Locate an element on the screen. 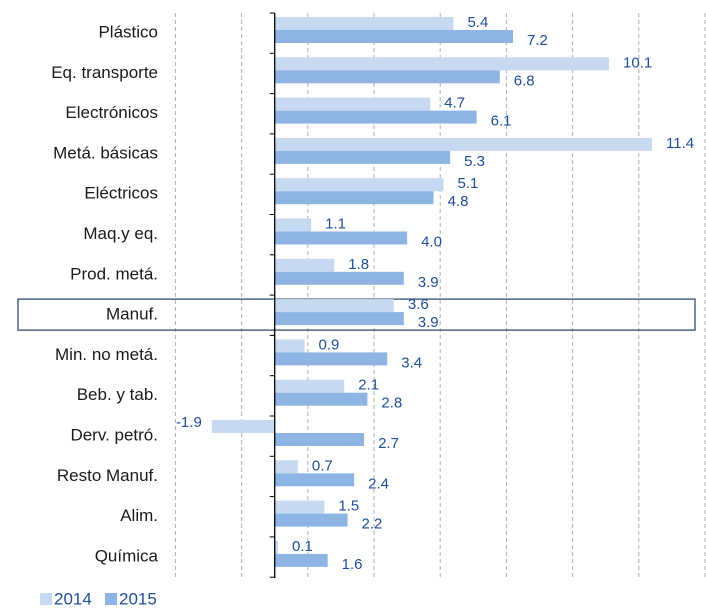  category-label: Resto Manuf. is located at coordinates (107, 475).